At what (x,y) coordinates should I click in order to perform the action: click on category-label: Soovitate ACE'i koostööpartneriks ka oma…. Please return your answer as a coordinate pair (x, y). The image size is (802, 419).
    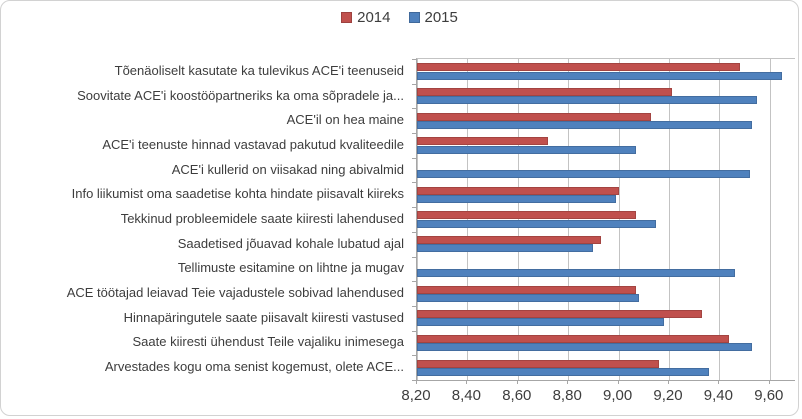
    Looking at the image, I should click on (240, 95).